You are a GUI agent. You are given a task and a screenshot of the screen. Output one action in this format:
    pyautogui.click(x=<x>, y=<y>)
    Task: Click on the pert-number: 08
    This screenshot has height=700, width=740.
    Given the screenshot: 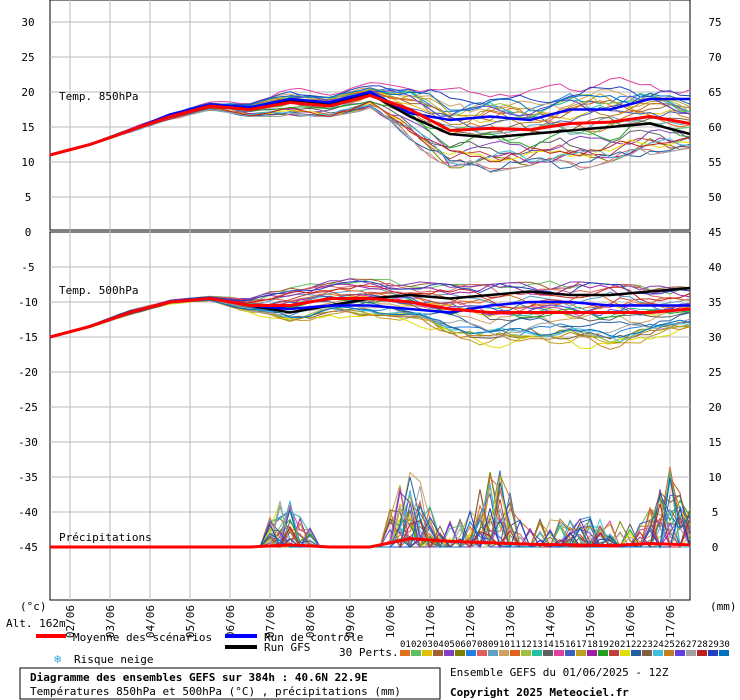 What is the action you would take?
    pyautogui.click(x=482, y=645)
    